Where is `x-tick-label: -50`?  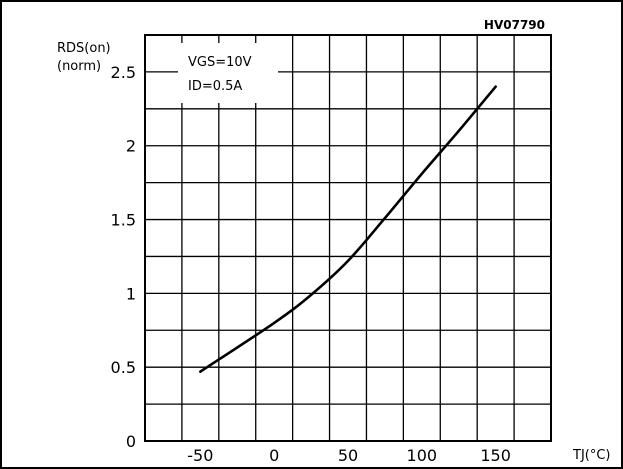 x-tick-label: -50 is located at coordinates (200, 455).